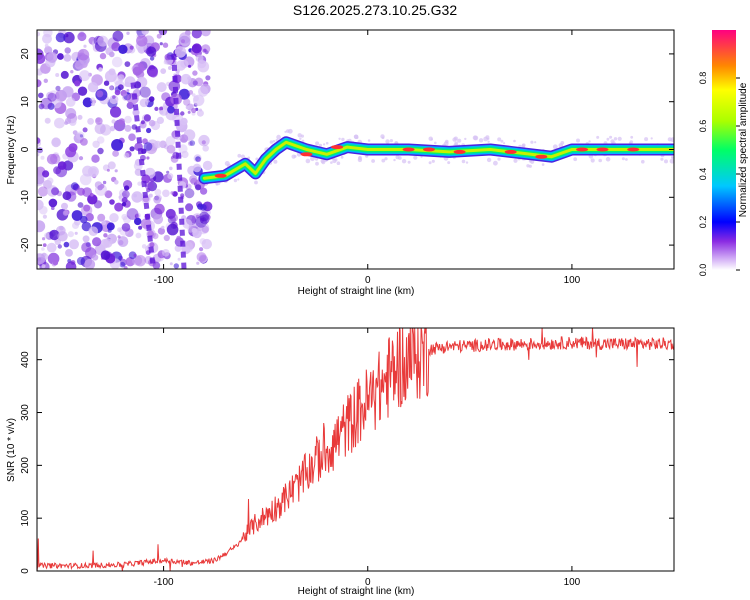  What do you see at coordinates (25, 244) in the screenshot?
I see `spectrogram-y-tick-label: -20` at bounding box center [25, 244].